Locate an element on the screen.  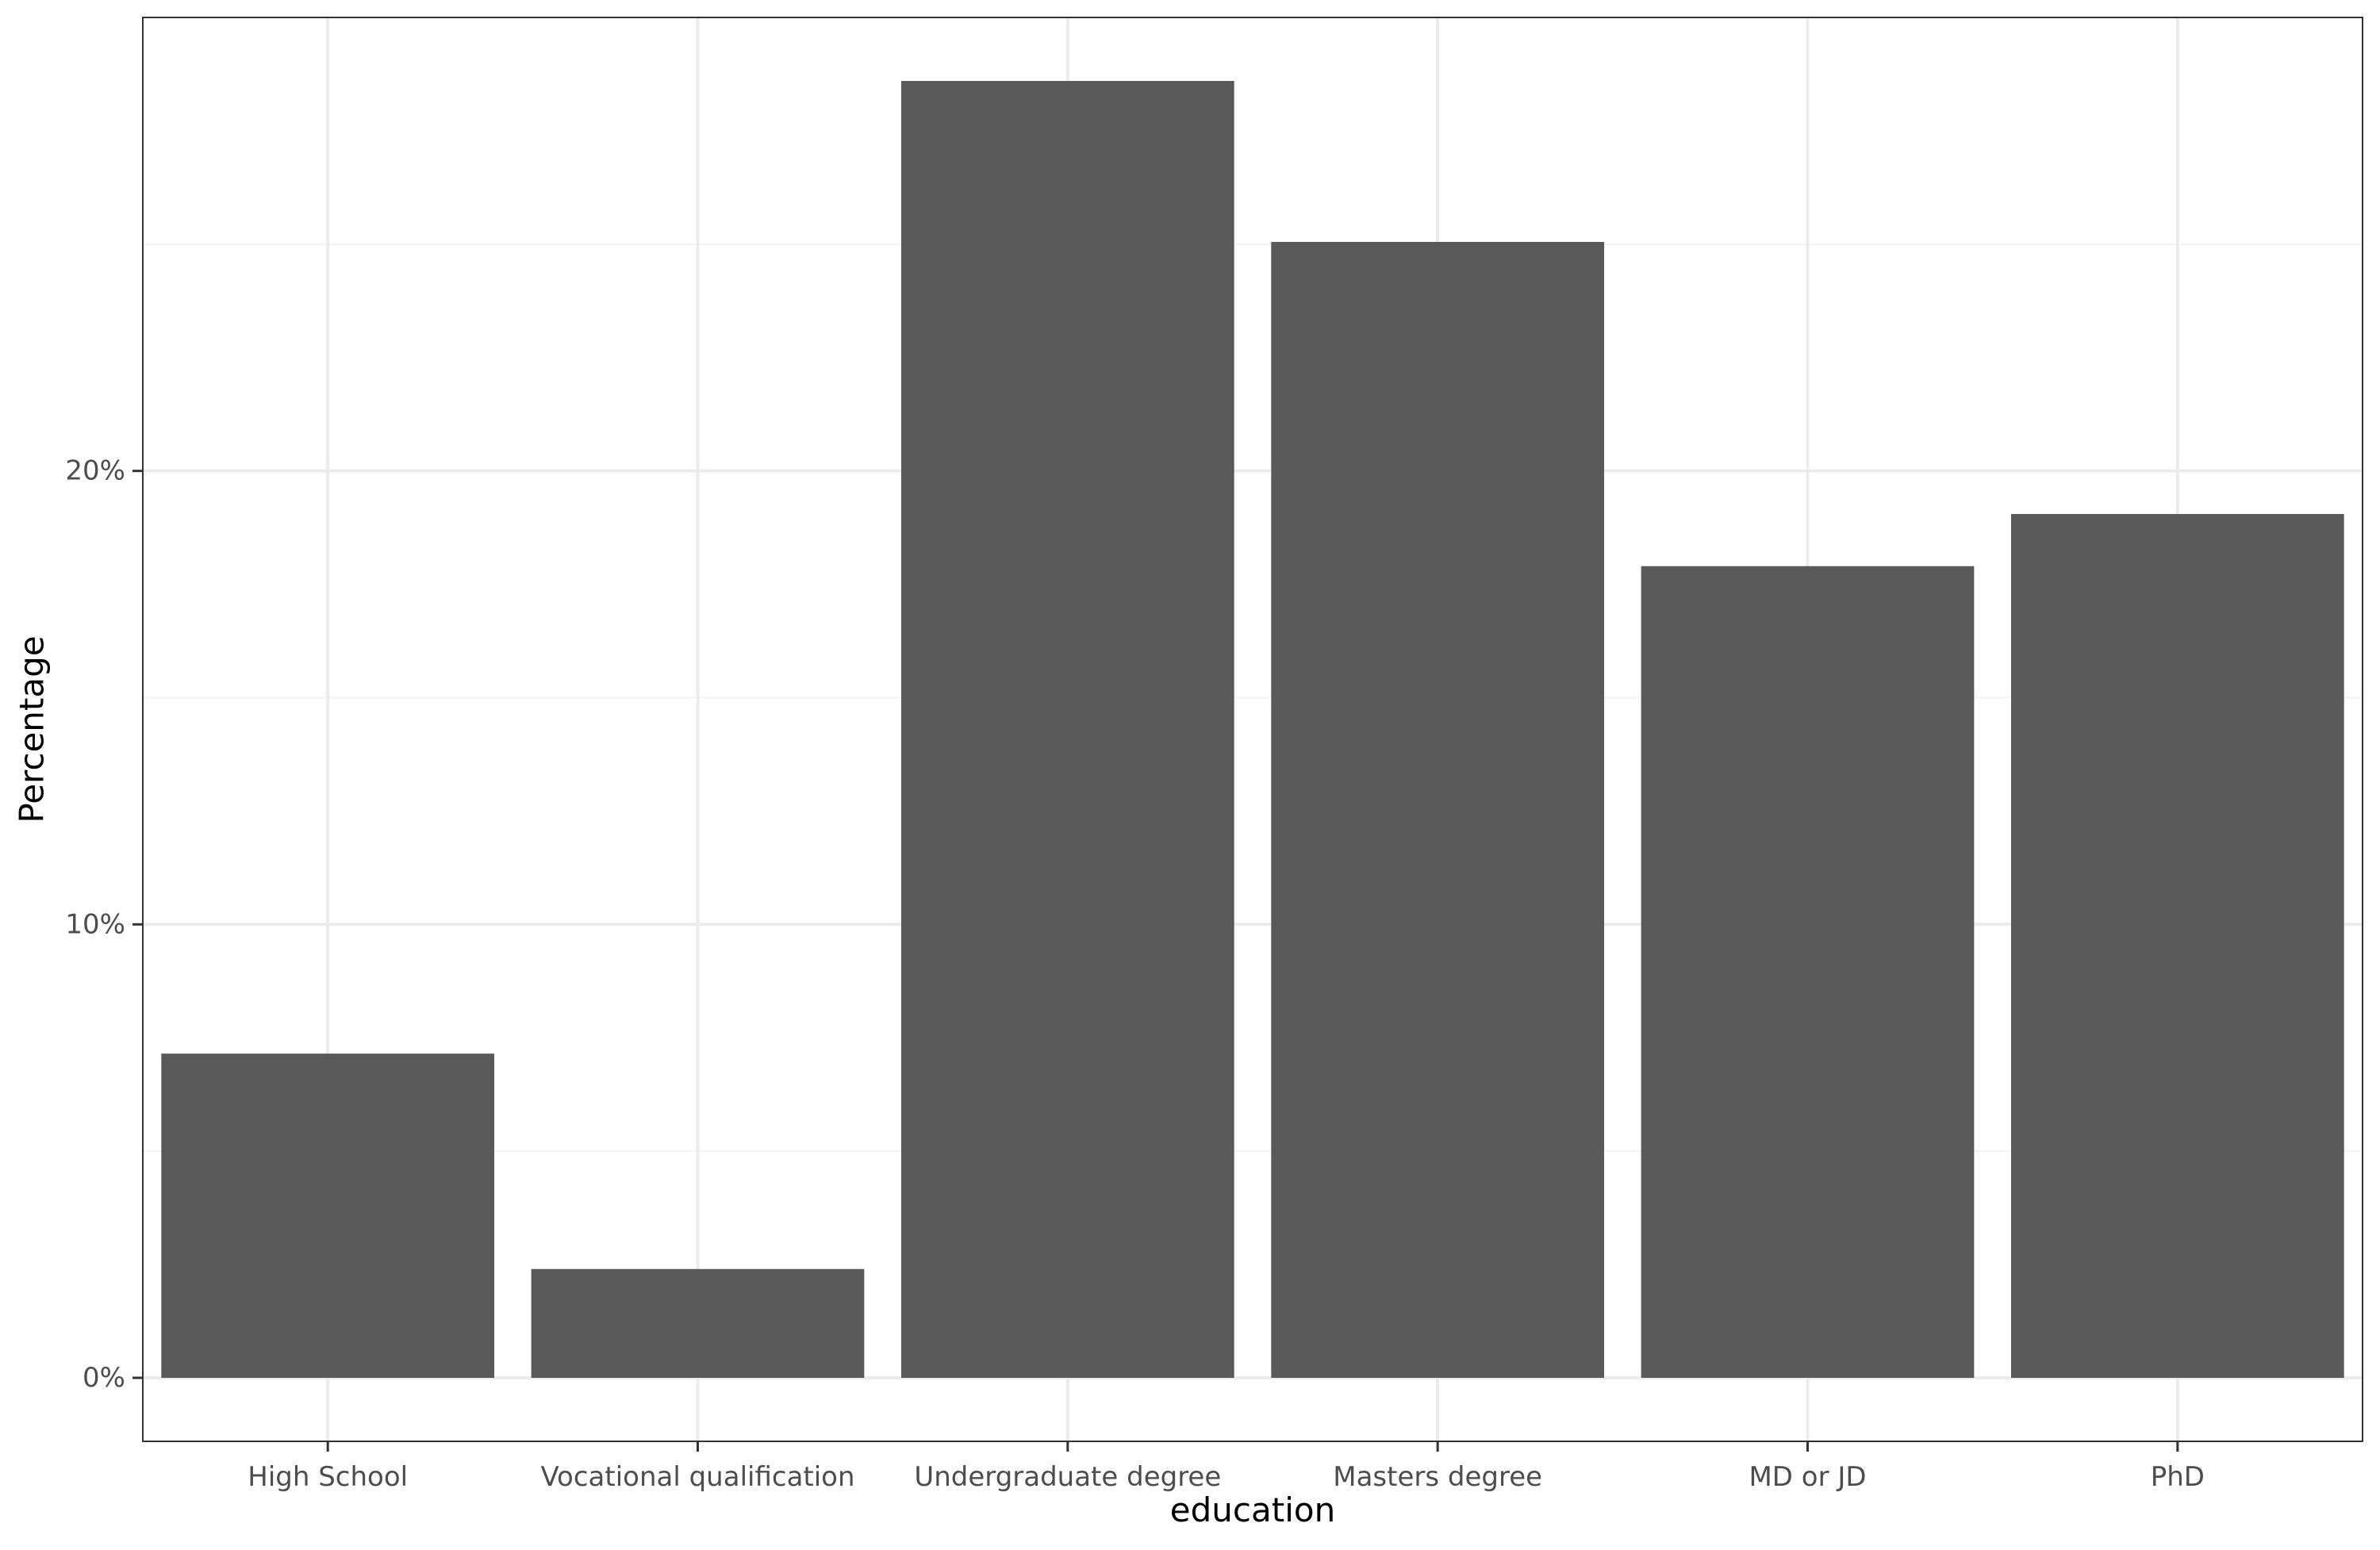
y-tick-label: 20% is located at coordinates (95, 471).